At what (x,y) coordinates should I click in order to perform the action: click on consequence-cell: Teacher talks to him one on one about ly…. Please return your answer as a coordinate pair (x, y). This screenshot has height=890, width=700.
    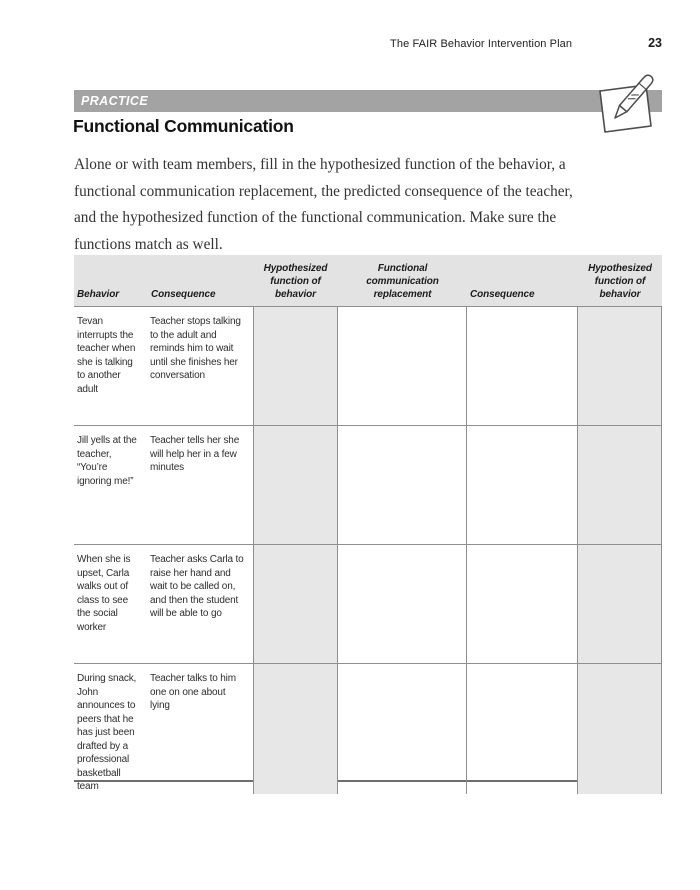
    Looking at the image, I should click on (193, 692).